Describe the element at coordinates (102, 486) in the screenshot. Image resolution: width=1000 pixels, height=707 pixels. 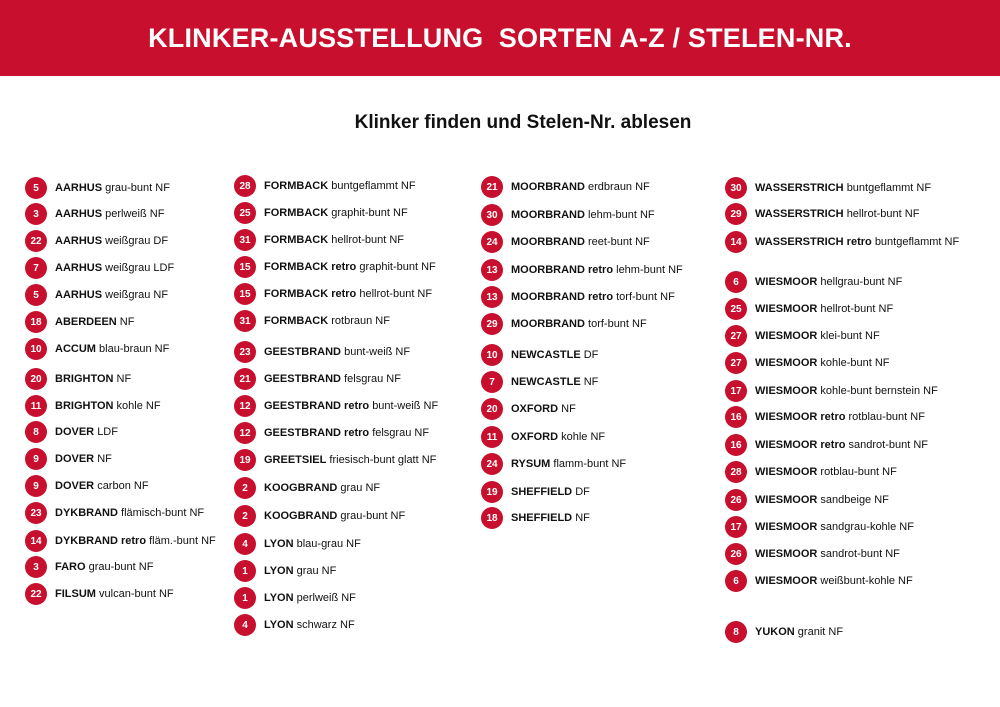
I see `clinker-name: DOVER carbon NF` at that location.